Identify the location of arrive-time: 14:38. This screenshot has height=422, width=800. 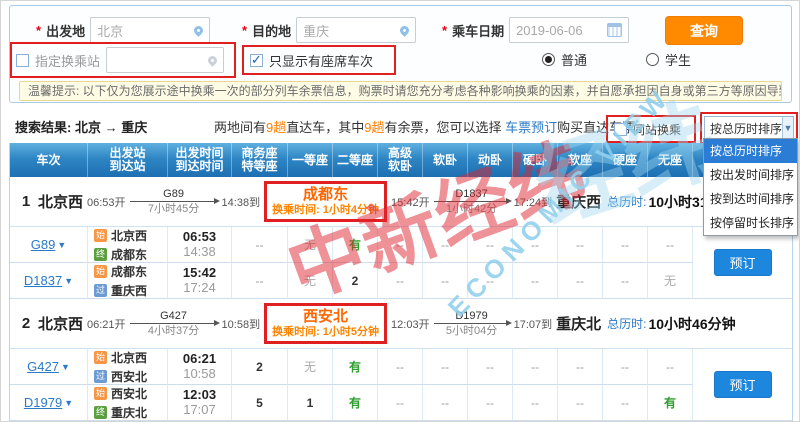
(199, 251).